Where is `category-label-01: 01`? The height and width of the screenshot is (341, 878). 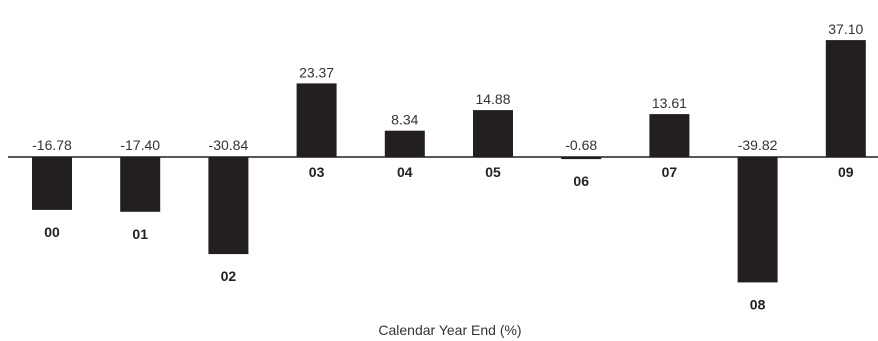
category-label-01: 01 is located at coordinates (140, 234).